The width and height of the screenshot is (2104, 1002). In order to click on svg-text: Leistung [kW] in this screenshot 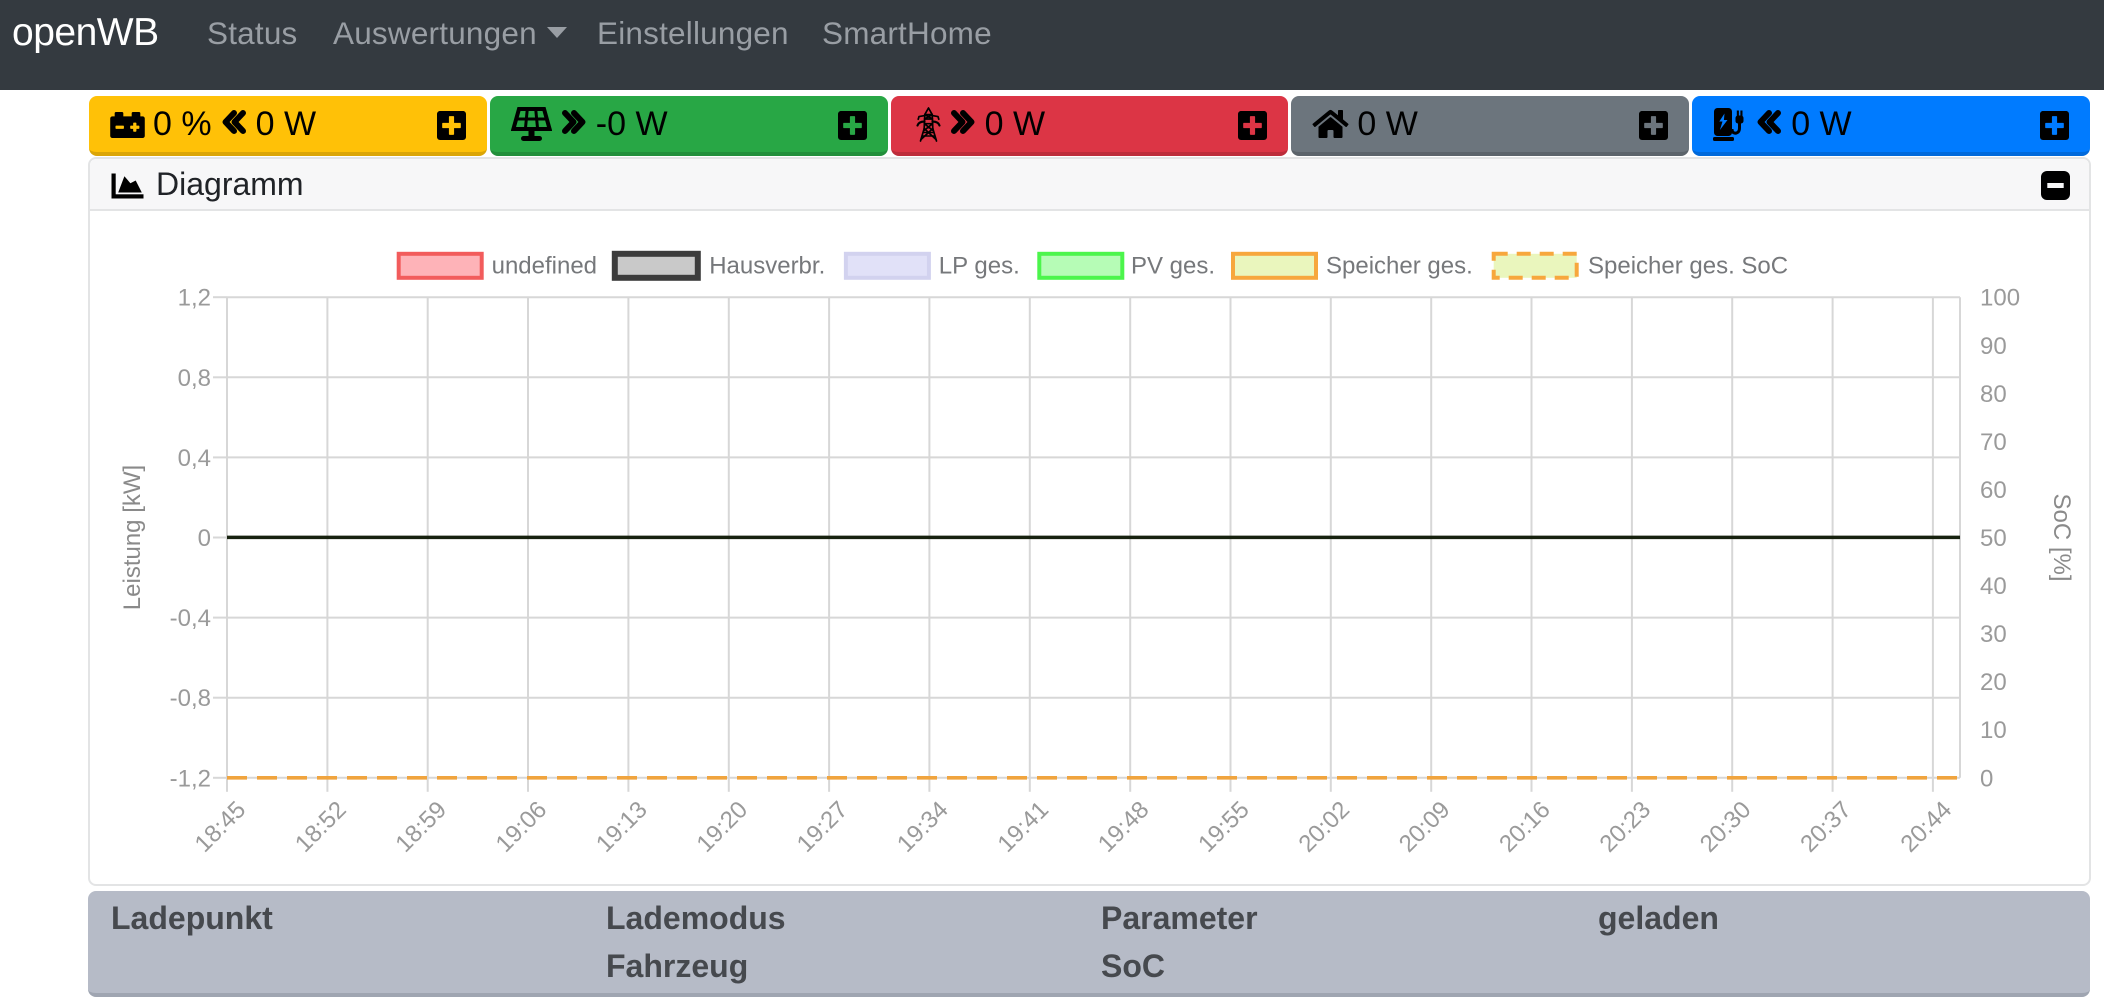, I will do `click(132, 537)`.